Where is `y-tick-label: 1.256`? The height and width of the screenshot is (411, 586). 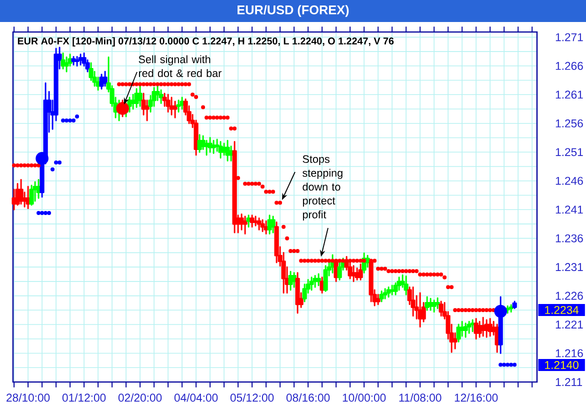
y-tick-label: 1.256 is located at coordinates (569, 123).